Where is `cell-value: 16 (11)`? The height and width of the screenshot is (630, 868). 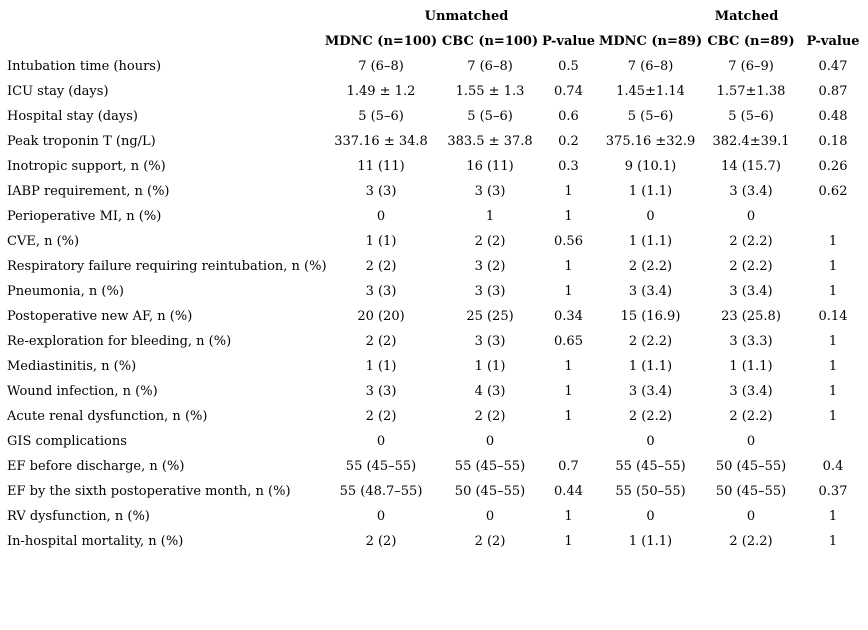
cell-value: 16 (11) is located at coordinates (490, 166).